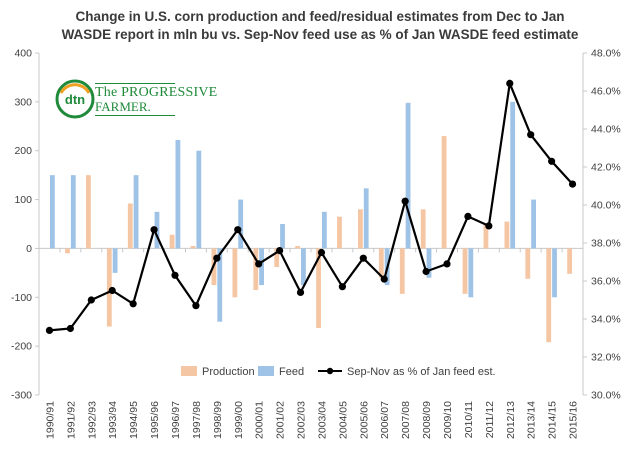 This screenshot has height=460, width=640. I want to click on x-tick-label: 2012/13, so click(511, 420).